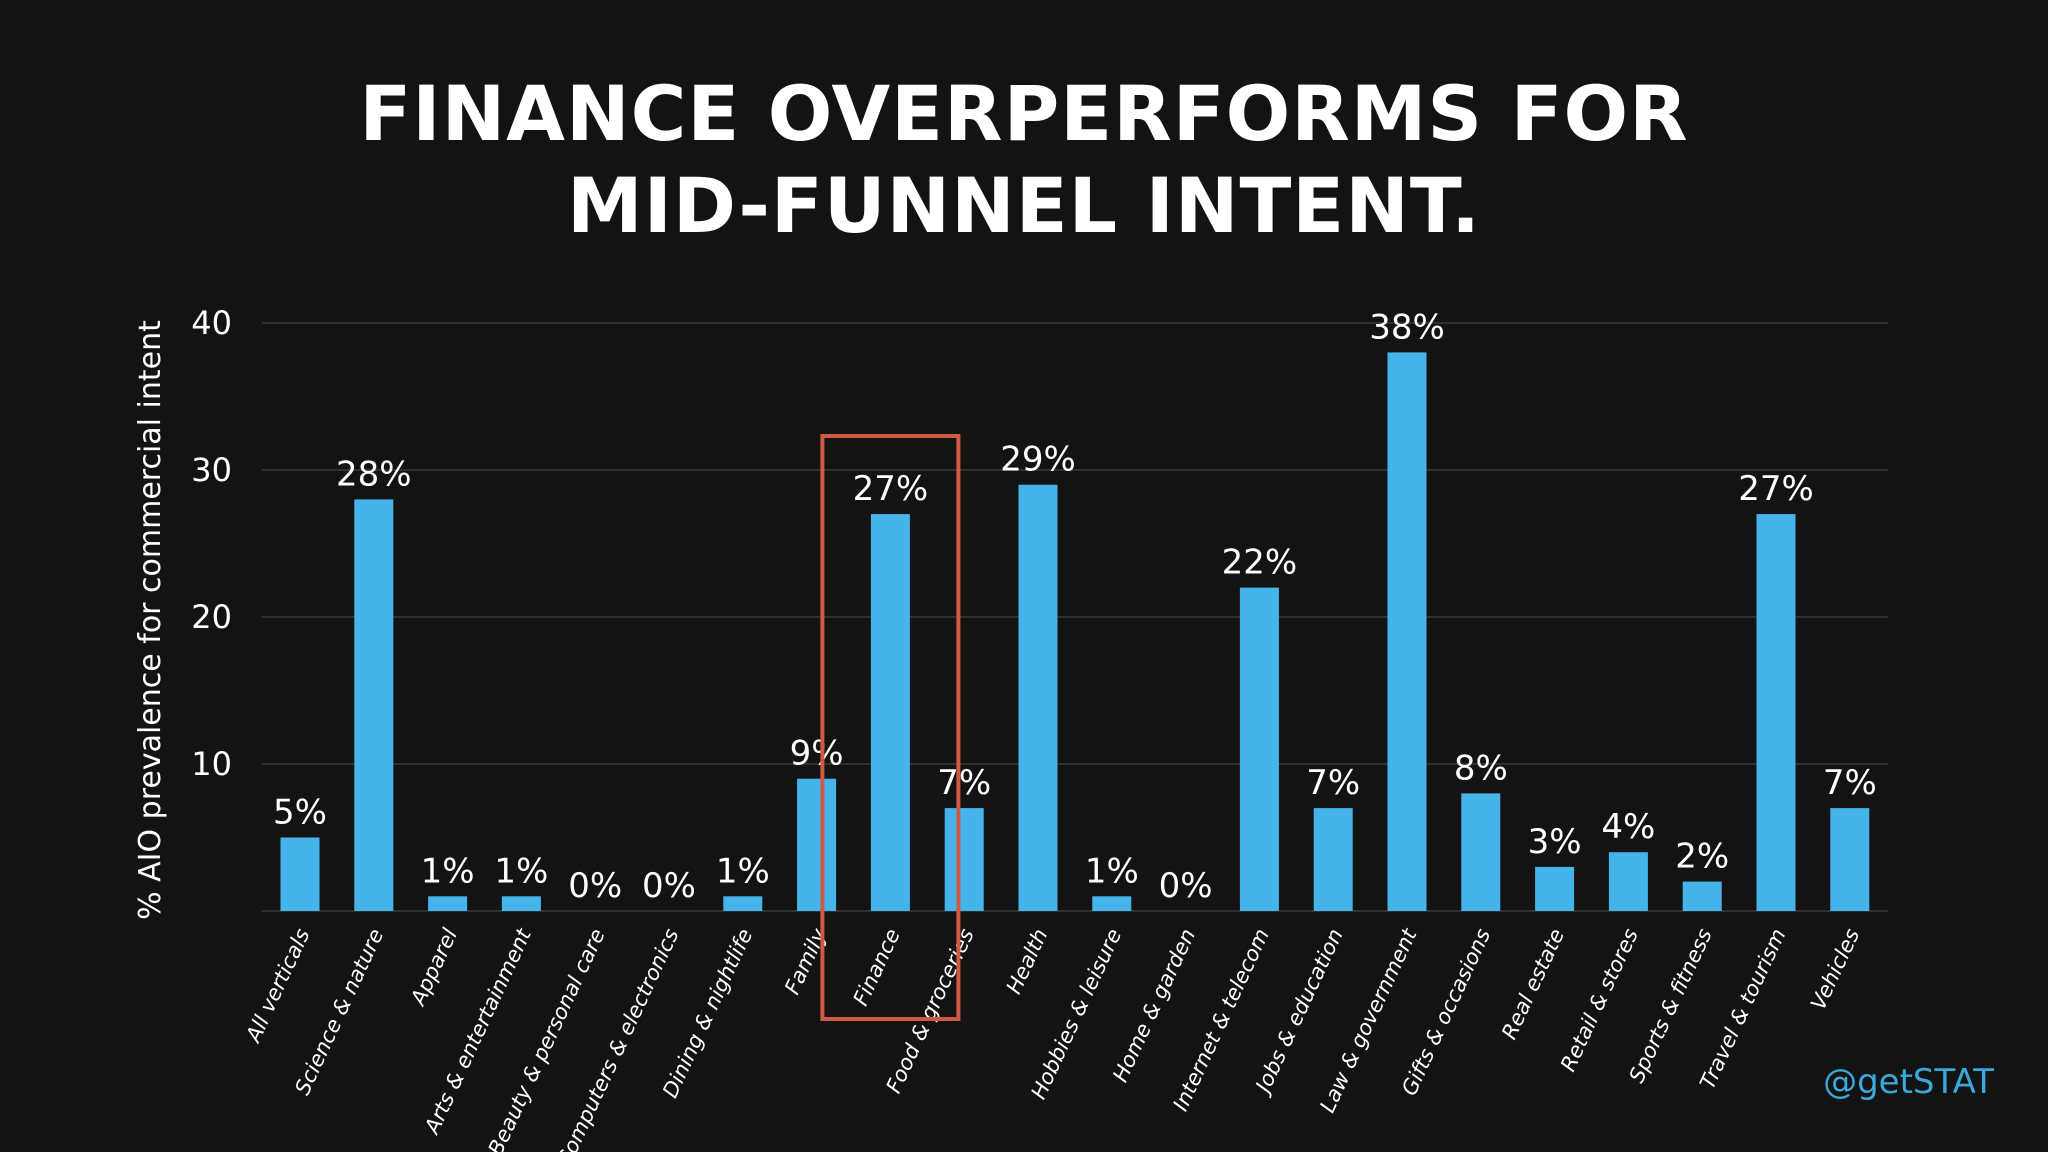  What do you see at coordinates (211, 470) in the screenshot?
I see `y-tick-label: 30` at bounding box center [211, 470].